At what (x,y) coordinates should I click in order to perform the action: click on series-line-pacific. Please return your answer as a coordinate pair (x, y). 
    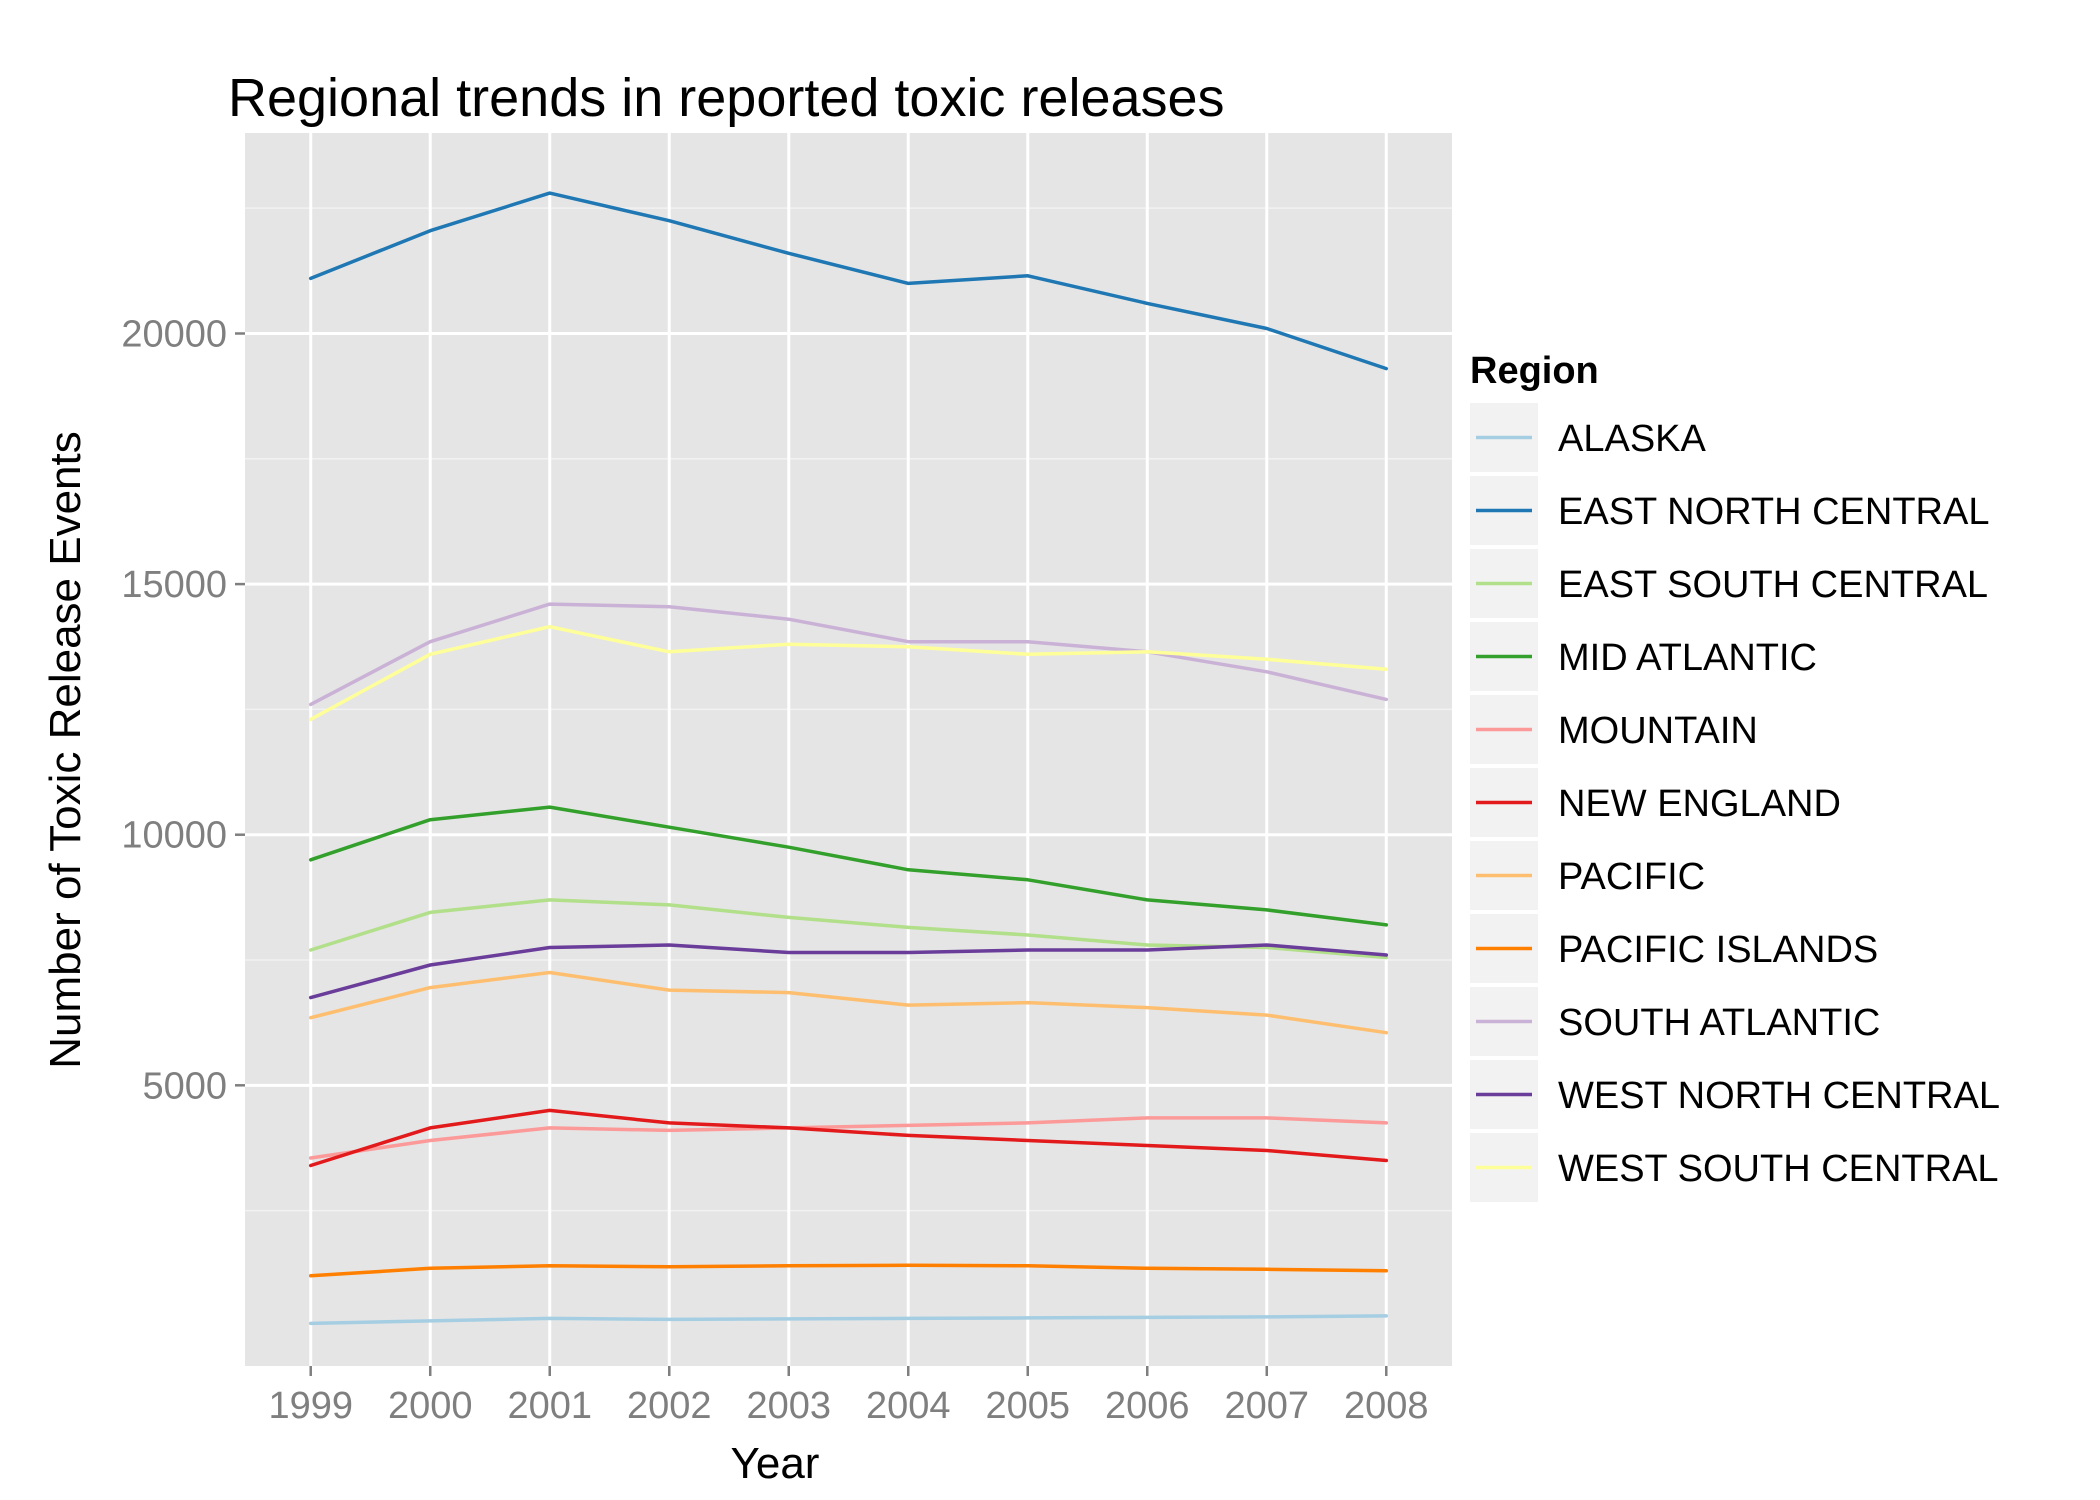
    Looking at the image, I should click on (848, 1002).